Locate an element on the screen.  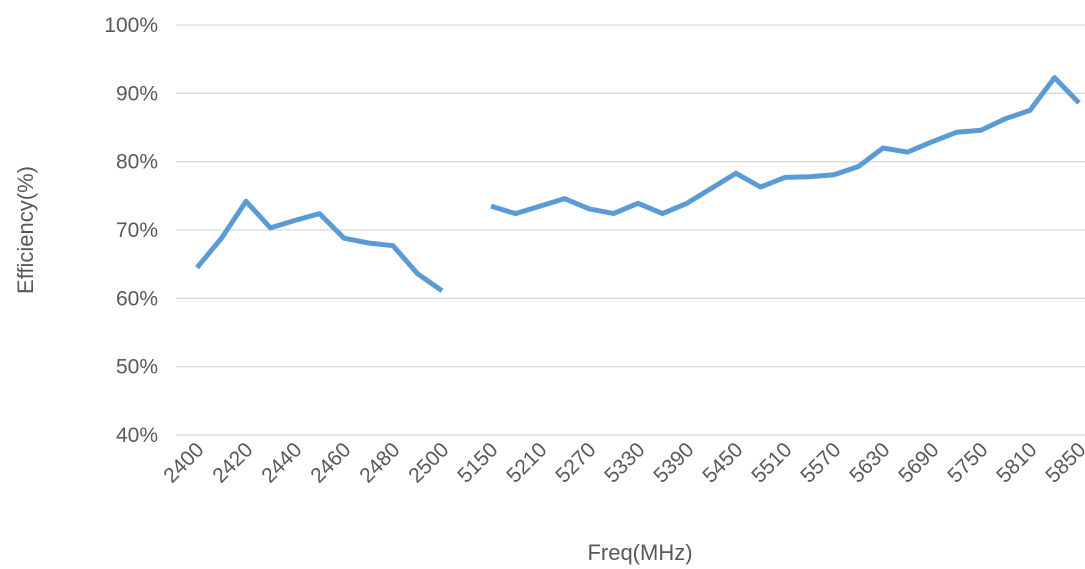
y-tick-label: 70% is located at coordinates (137, 230).